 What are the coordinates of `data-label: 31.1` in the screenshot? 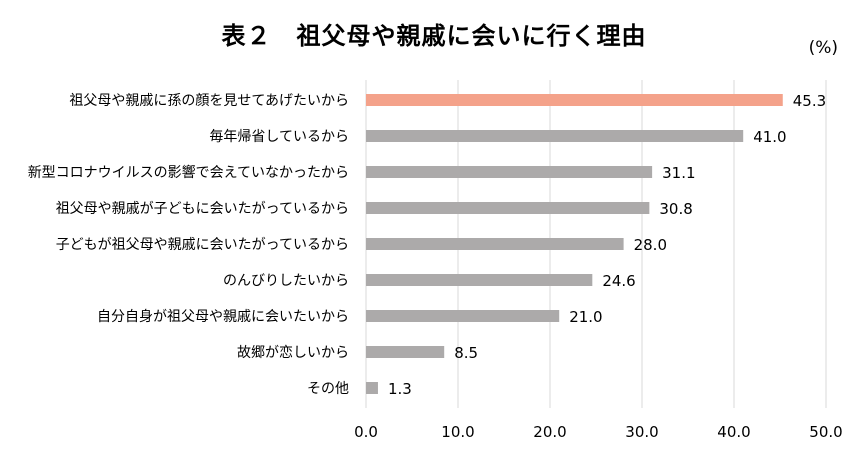 It's located at (678, 173).